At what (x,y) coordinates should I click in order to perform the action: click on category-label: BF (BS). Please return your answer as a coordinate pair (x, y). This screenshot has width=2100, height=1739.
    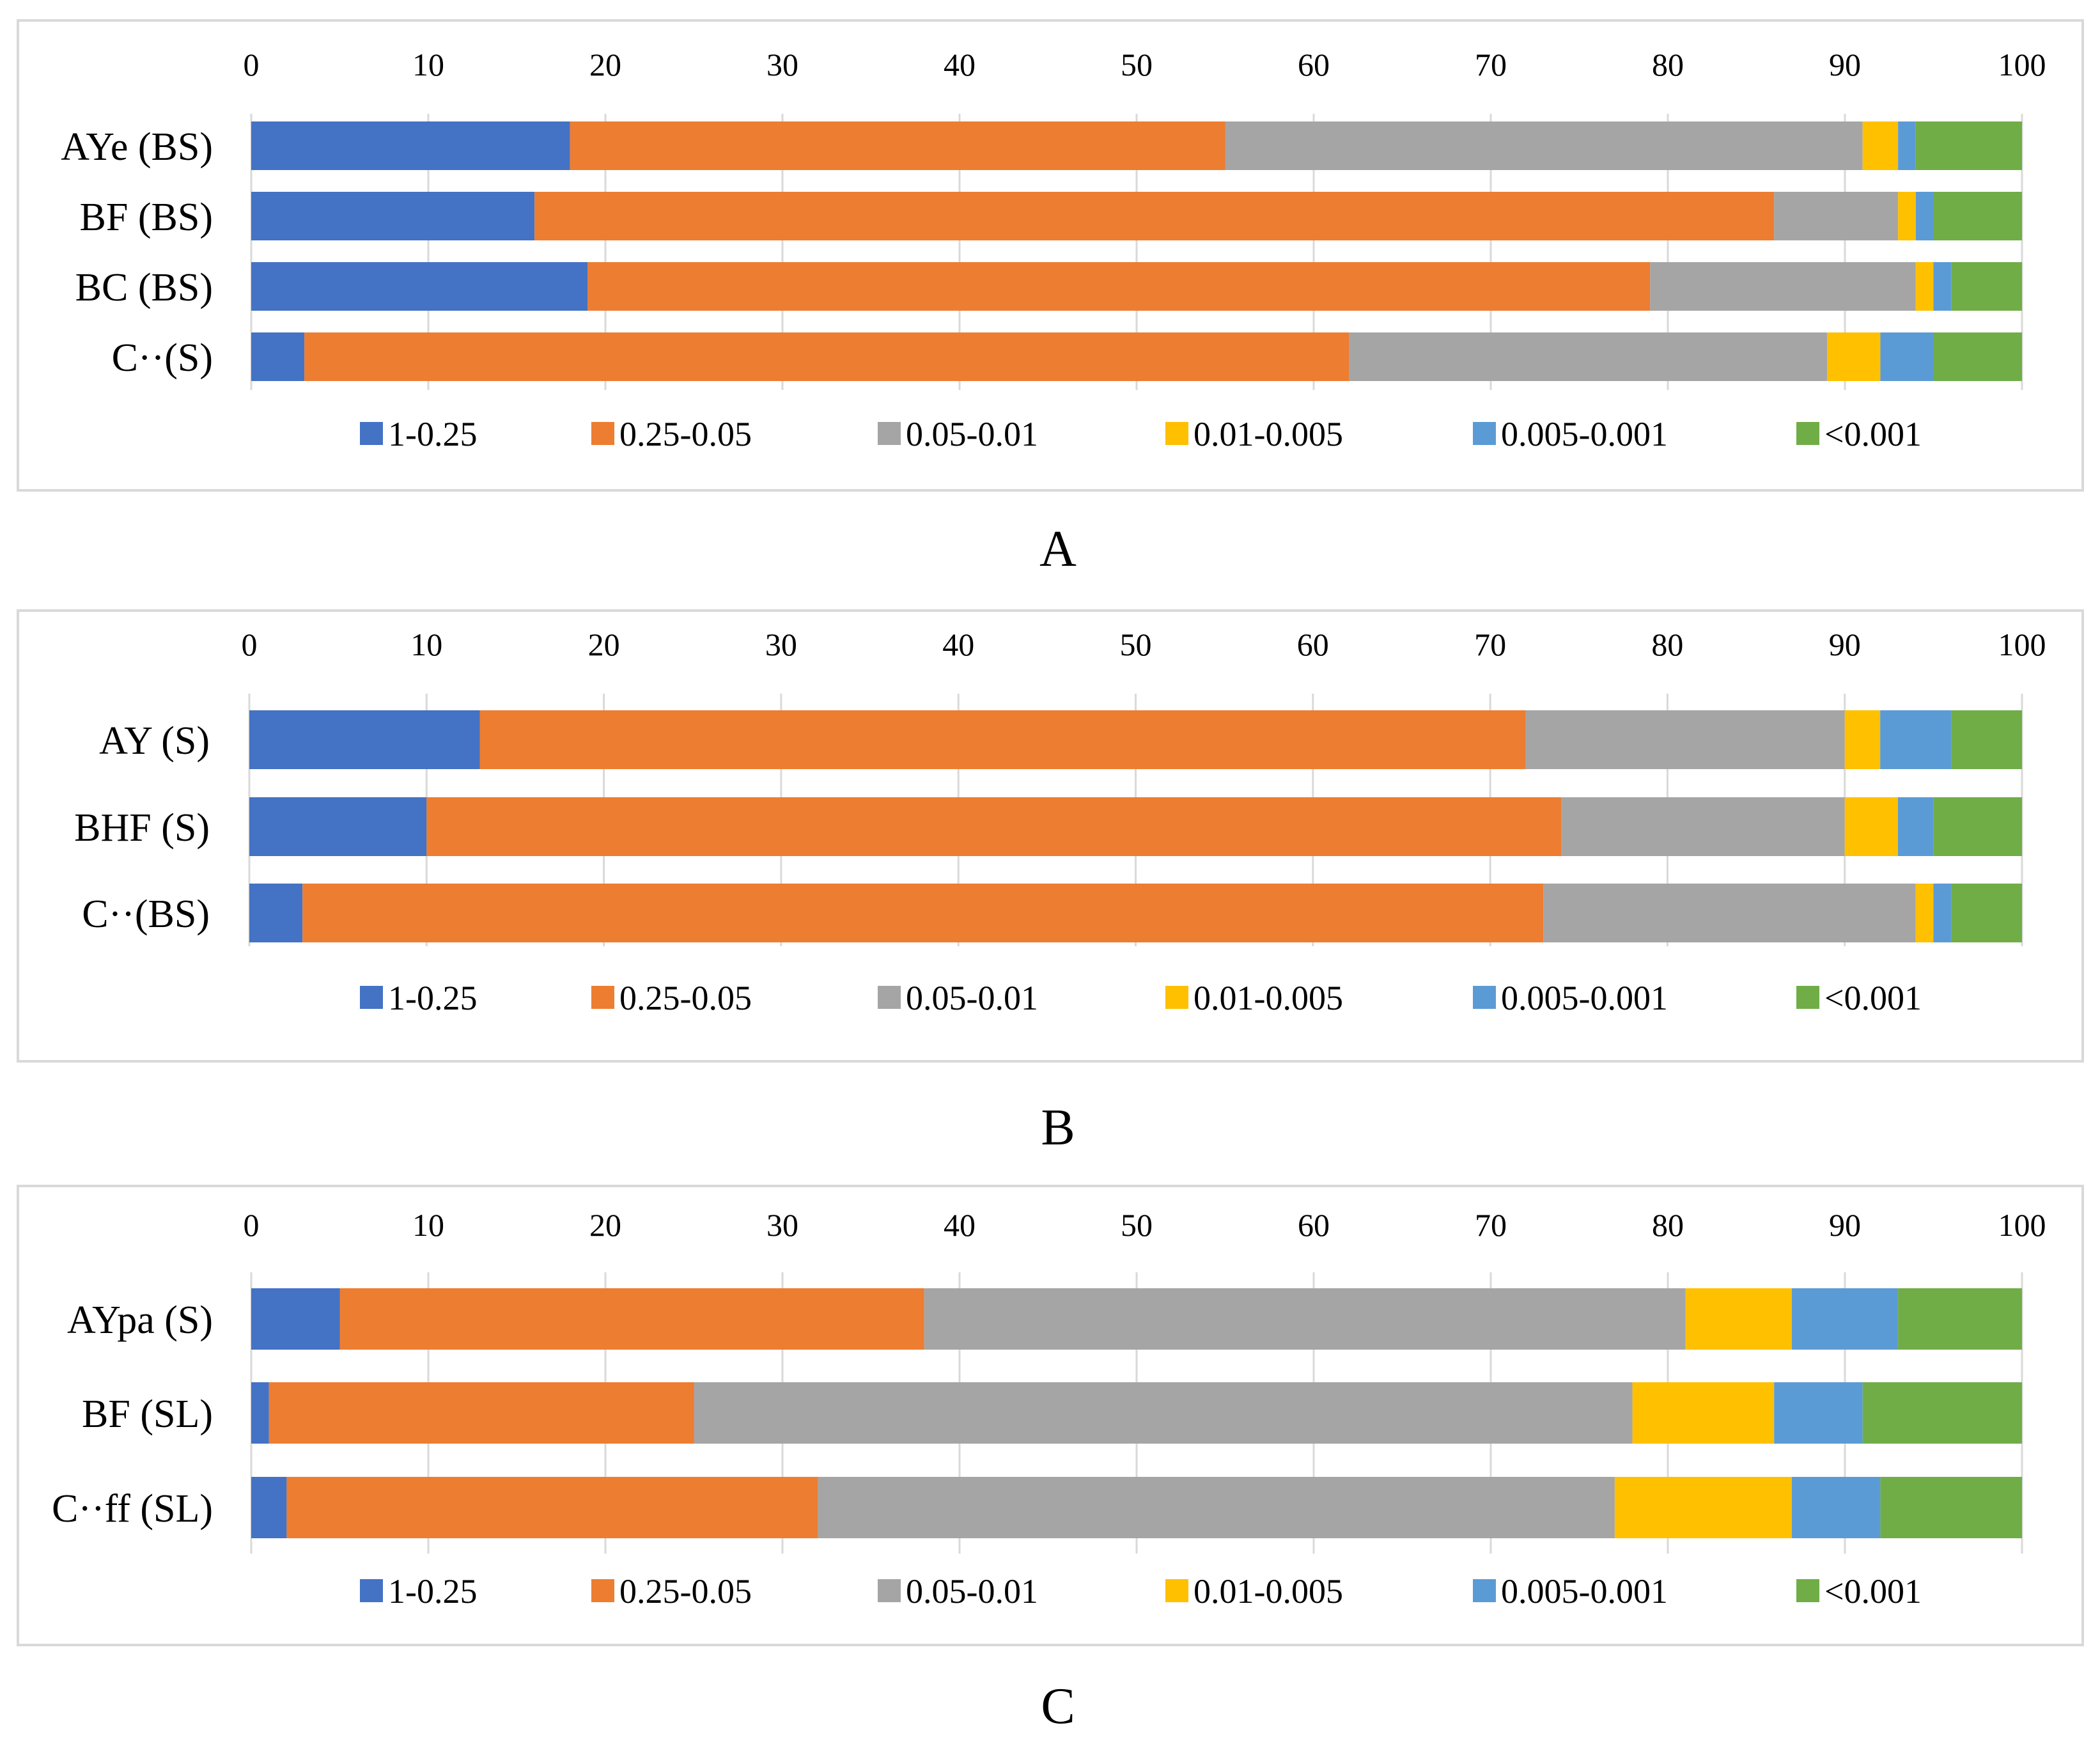
    Looking at the image, I should click on (146, 217).